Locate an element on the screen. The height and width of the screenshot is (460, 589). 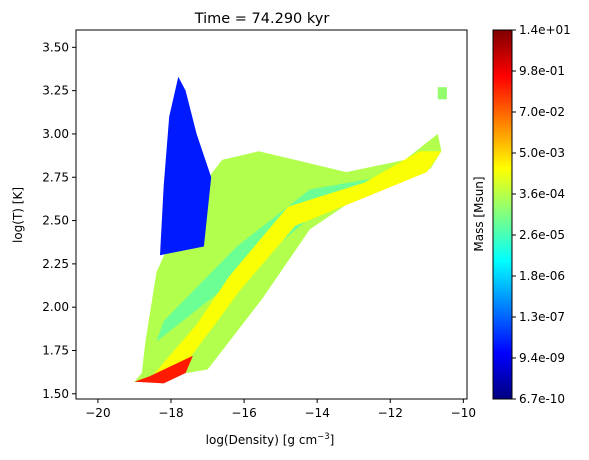
y-tick-label: 1.50 is located at coordinates (55, 394).